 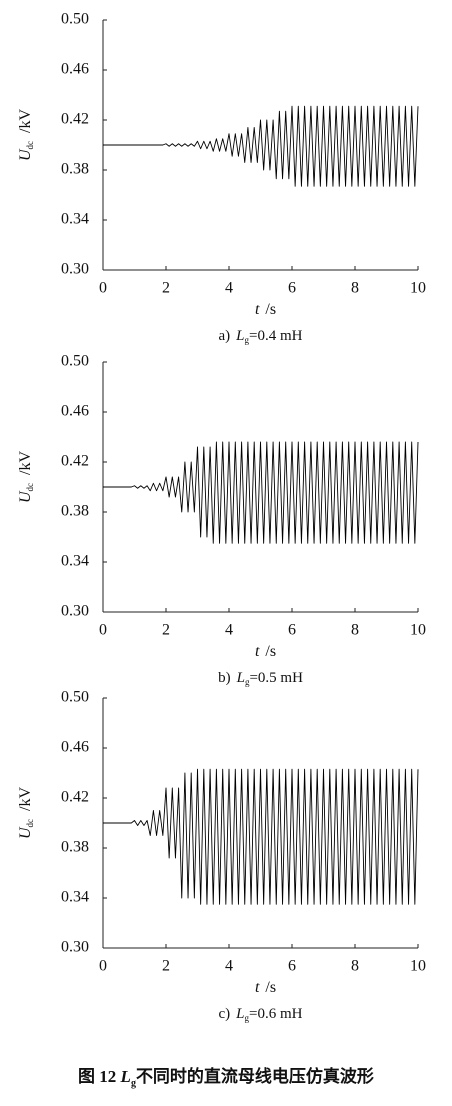 What do you see at coordinates (276, 336) in the screenshot?
I see `caption-rest: =0.4 mH` at bounding box center [276, 336].